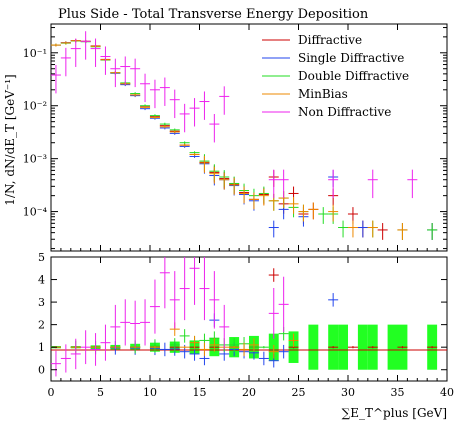  Describe the element at coordinates (41, 325) in the screenshot. I see `ratio-y-tick-label-2: 2` at that location.